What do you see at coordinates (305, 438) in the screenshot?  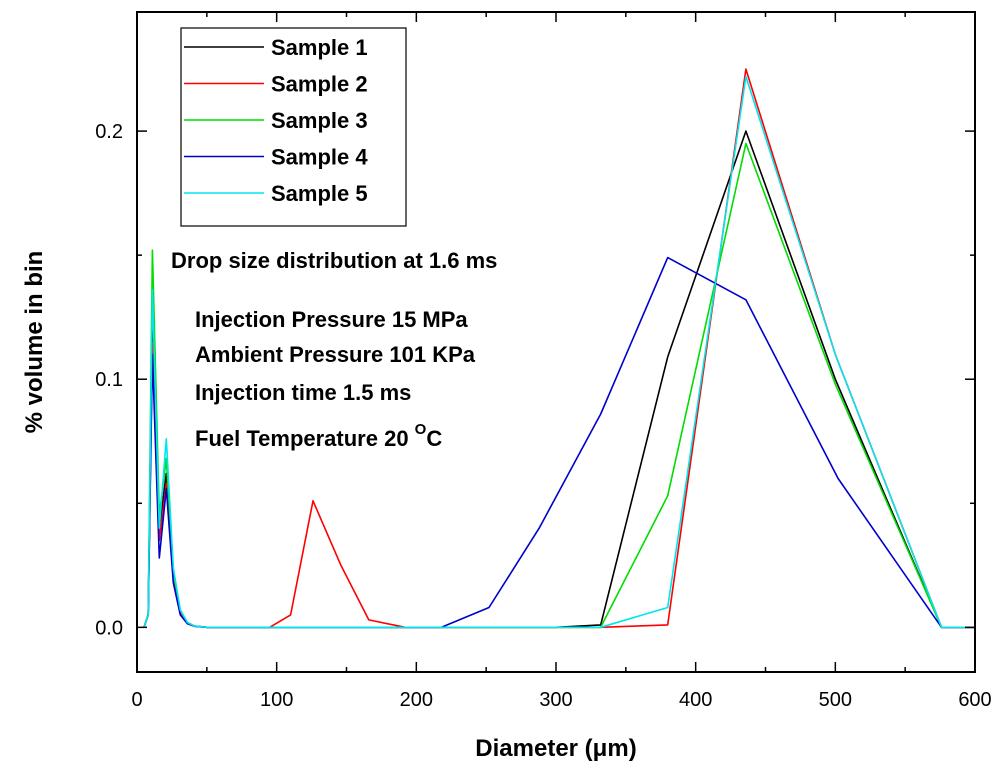 I see `temperature-prefix: Fuel Temperature 20` at bounding box center [305, 438].